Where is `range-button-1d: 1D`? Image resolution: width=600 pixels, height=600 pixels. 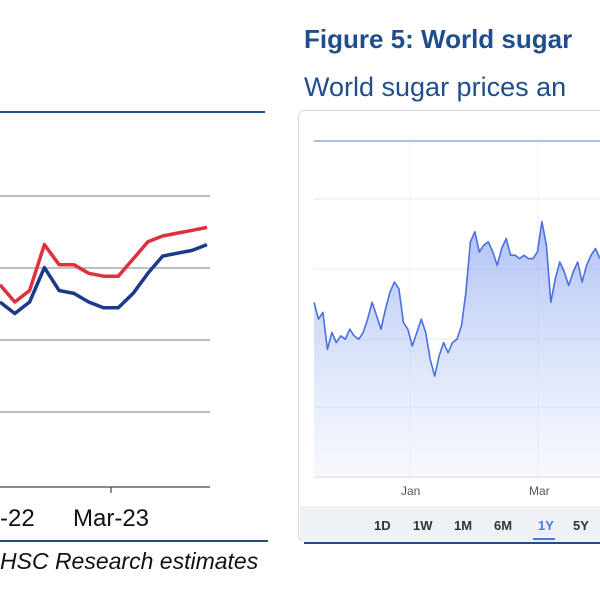 range-button-1d: 1D is located at coordinates (382, 525).